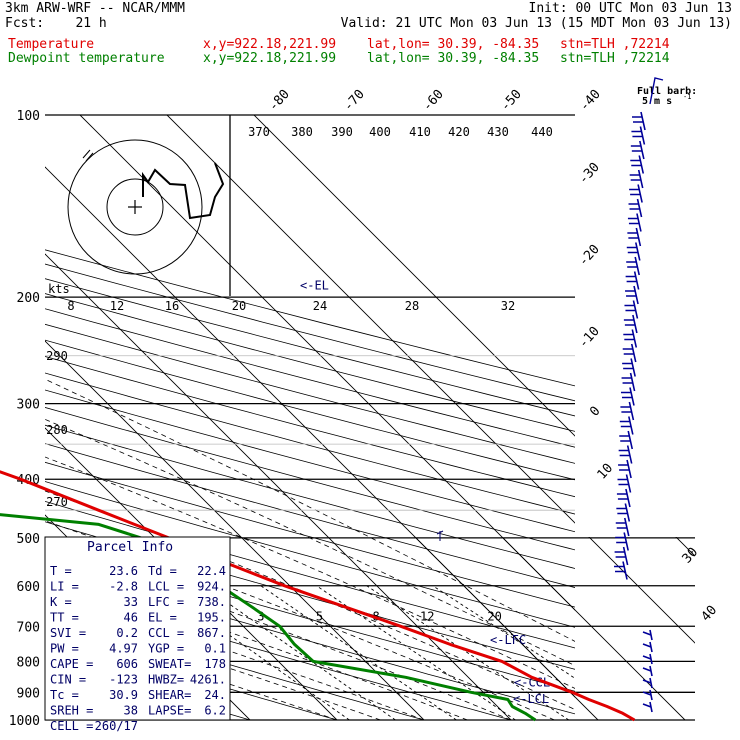 This screenshot has width=740, height=740. Describe the element at coordinates (28, 405) in the screenshot. I see `pressure-tick-label: 300` at that location.